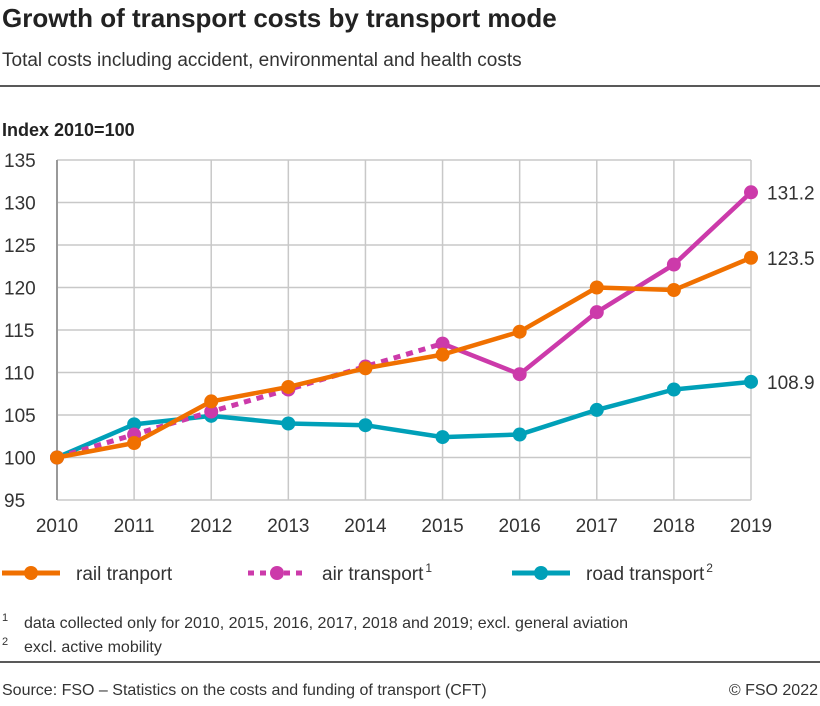 The height and width of the screenshot is (706, 820). I want to click on y-tick-label: 130, so click(20, 204).